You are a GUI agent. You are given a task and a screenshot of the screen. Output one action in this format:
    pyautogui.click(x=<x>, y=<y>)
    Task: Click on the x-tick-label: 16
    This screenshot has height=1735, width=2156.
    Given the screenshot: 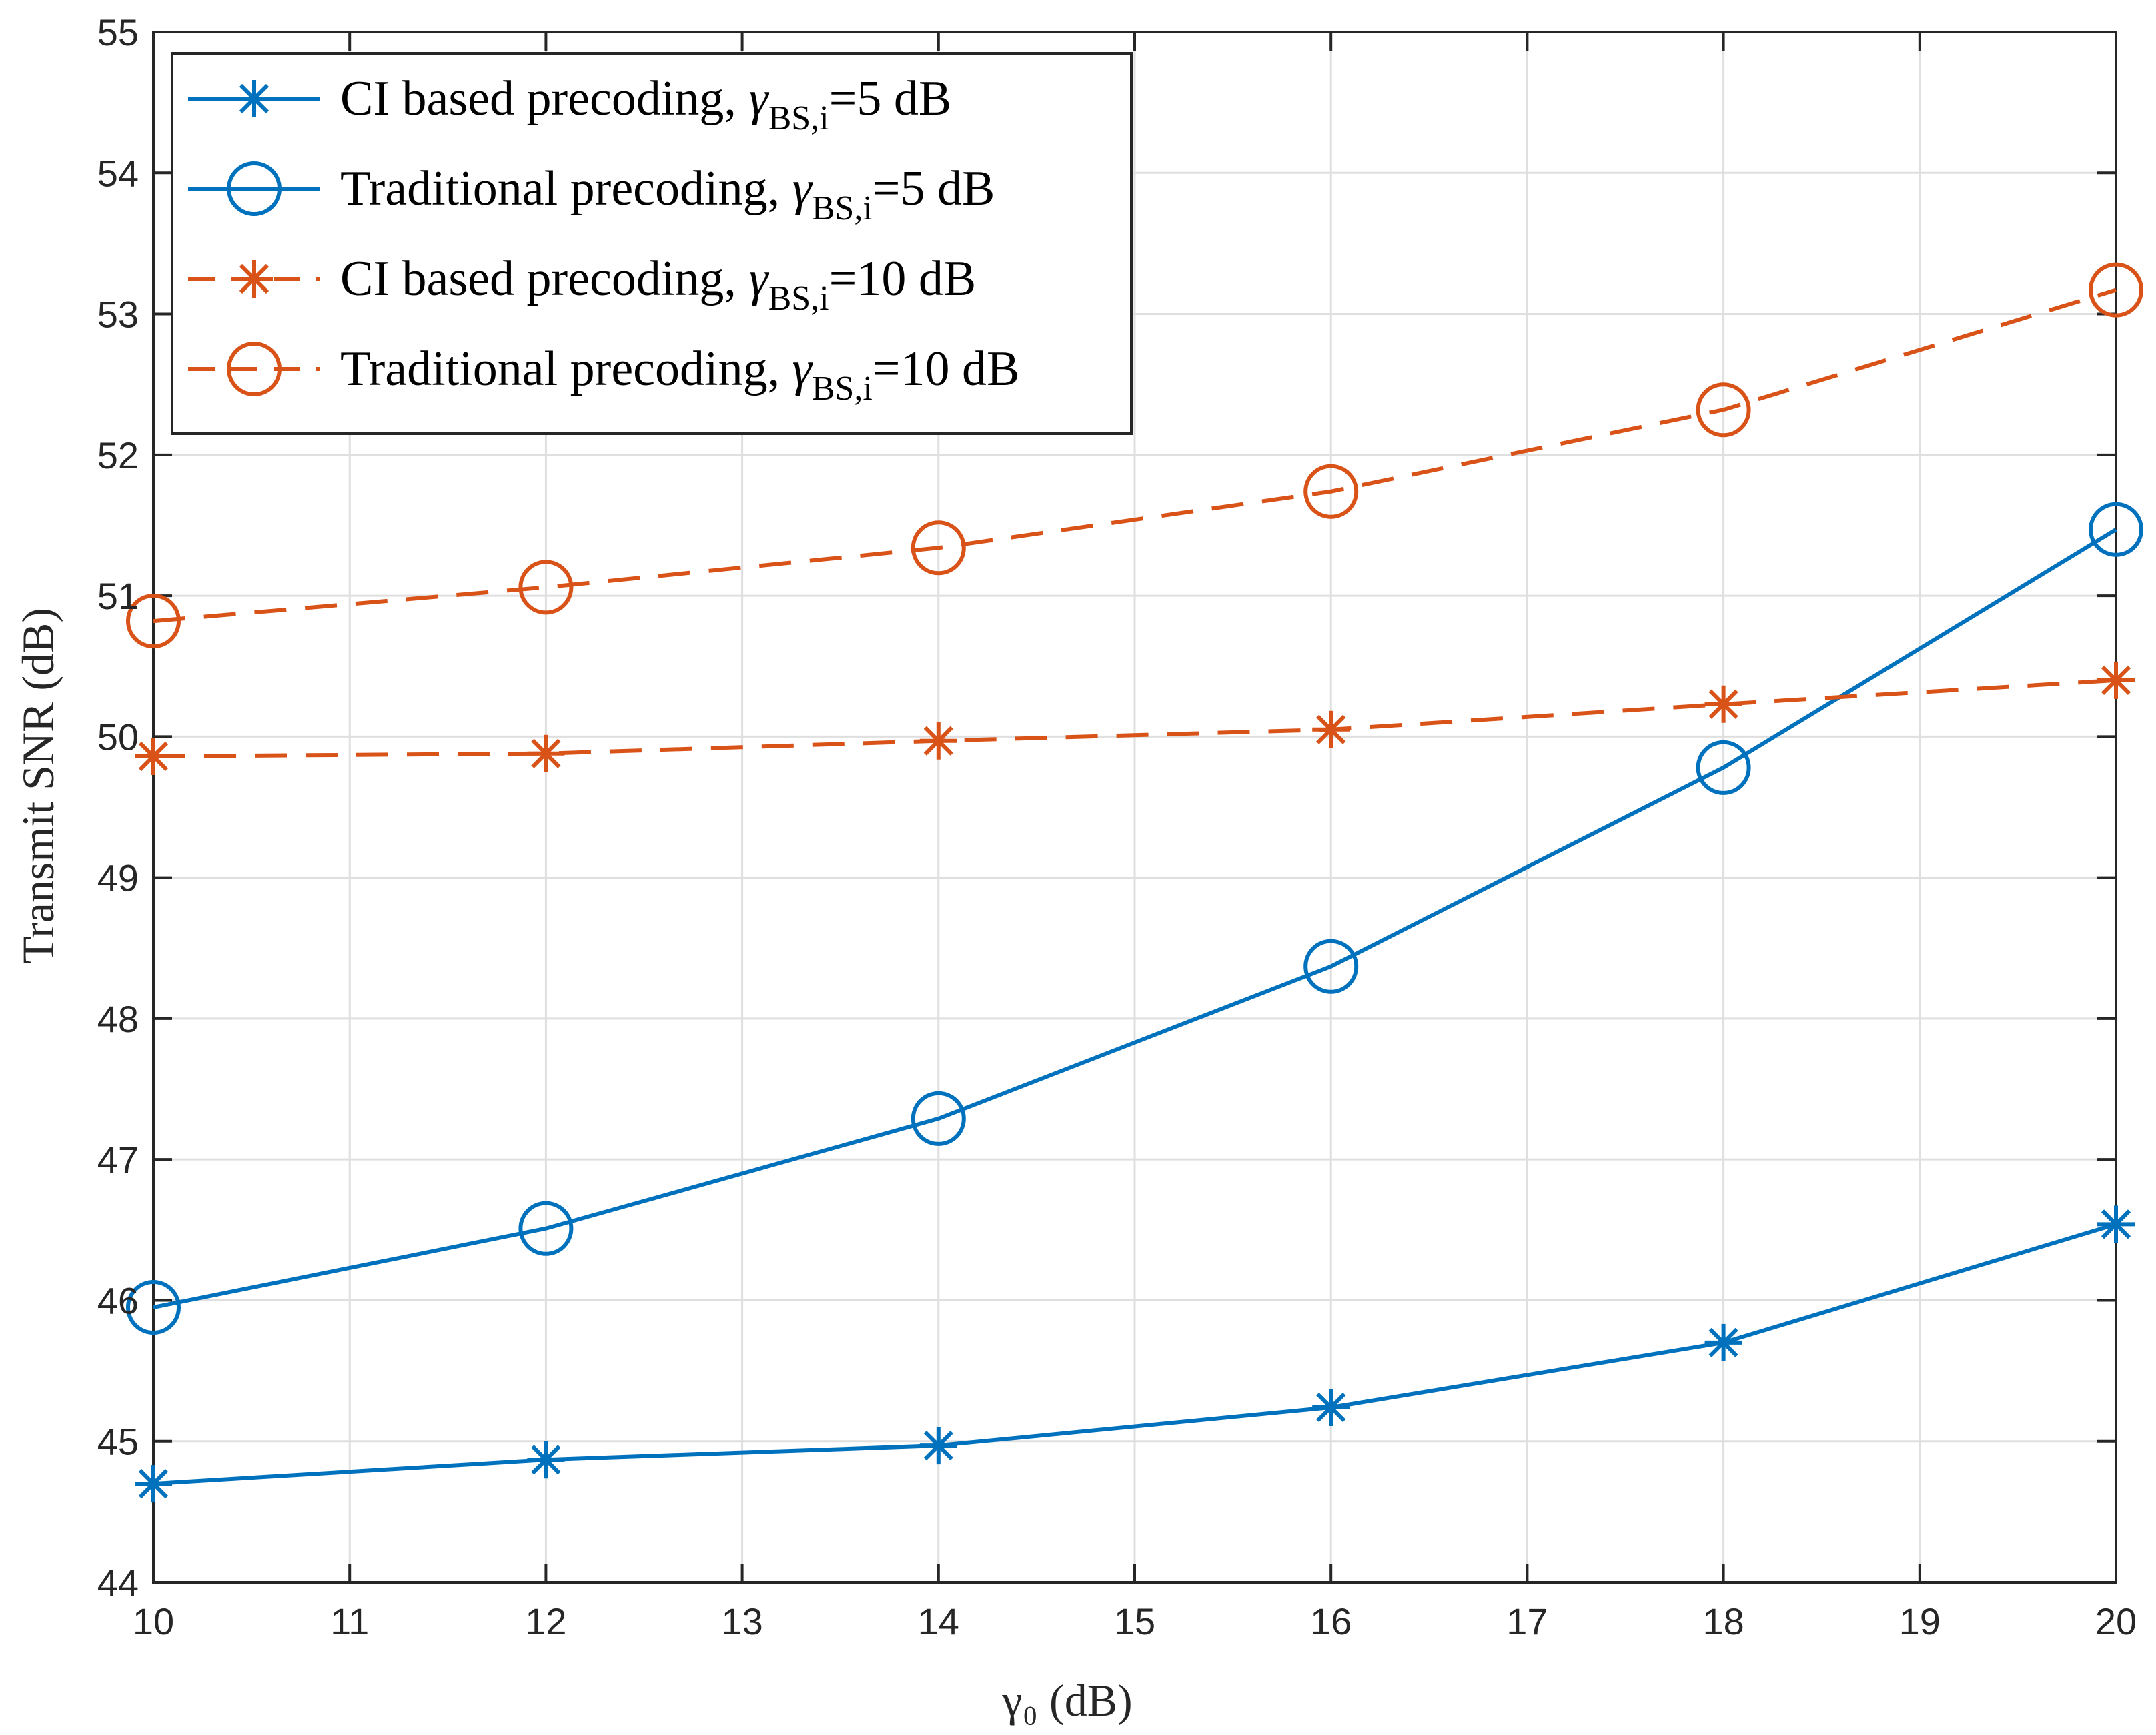 What is the action you would take?
    pyautogui.click(x=1331, y=1621)
    